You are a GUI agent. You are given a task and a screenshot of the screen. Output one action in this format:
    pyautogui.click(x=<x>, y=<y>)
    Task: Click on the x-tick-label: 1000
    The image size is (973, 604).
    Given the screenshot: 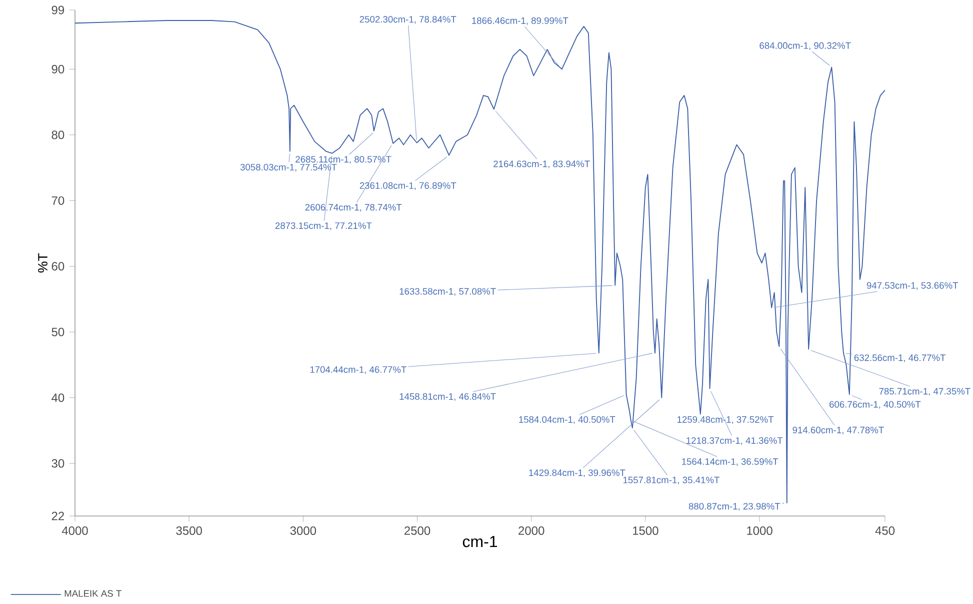 What is the action you would take?
    pyautogui.click(x=759, y=530)
    